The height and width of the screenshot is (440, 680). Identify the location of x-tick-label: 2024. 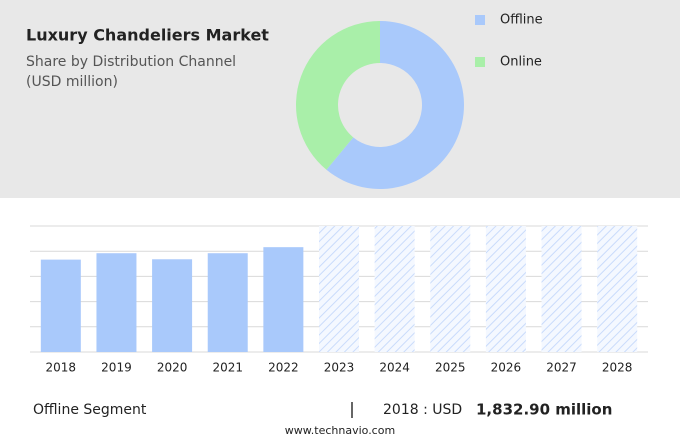
(394, 368).